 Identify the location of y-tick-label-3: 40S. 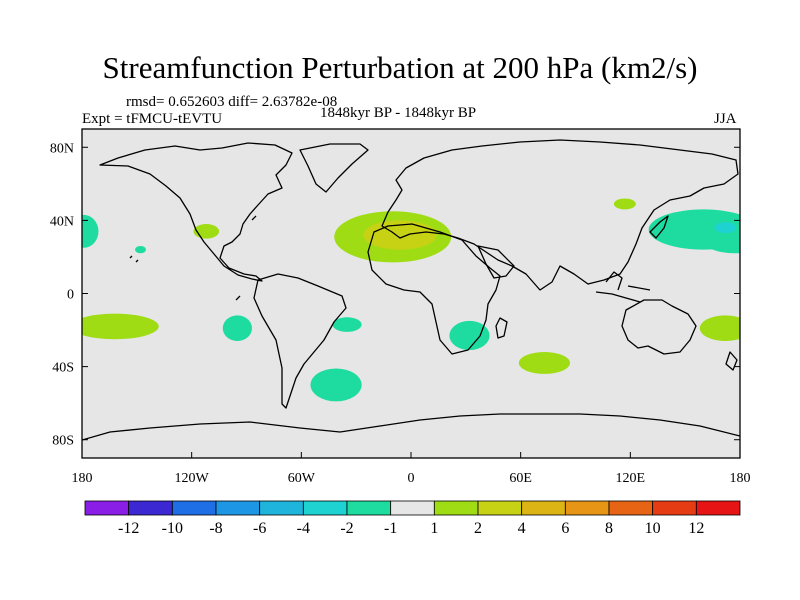
(63, 368).